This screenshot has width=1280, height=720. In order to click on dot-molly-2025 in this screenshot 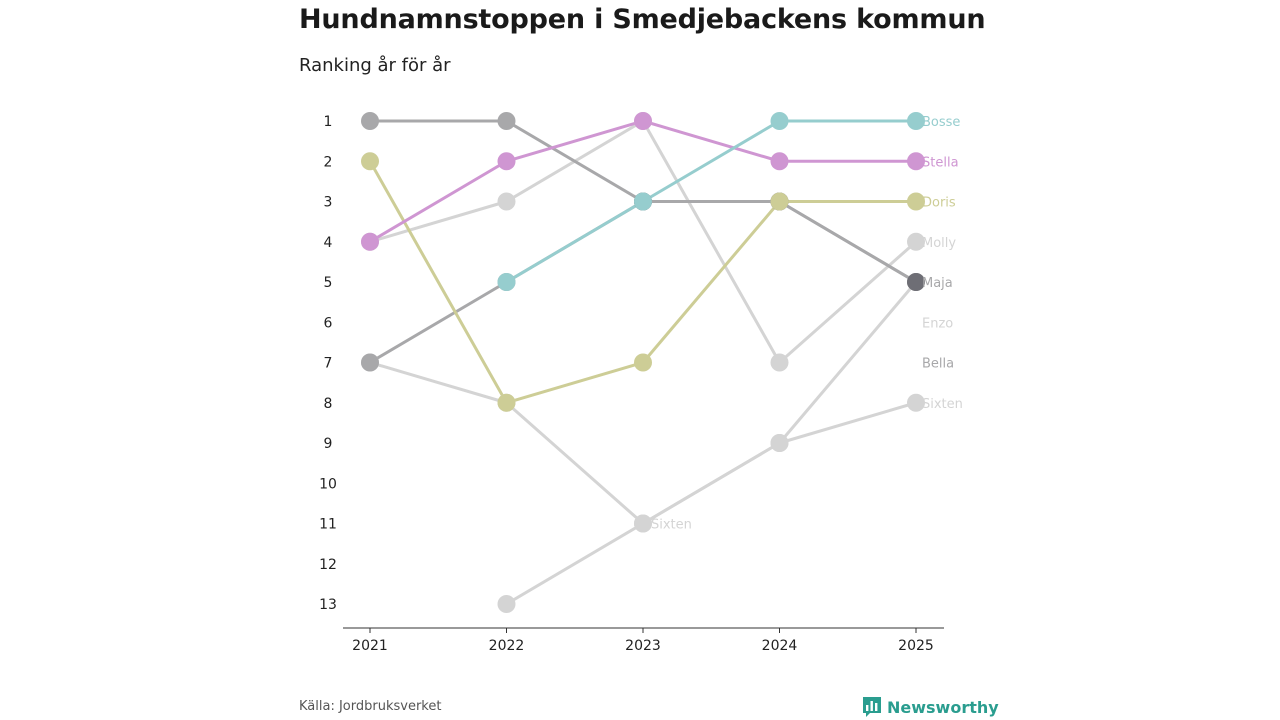, I will do `click(916, 241)`.